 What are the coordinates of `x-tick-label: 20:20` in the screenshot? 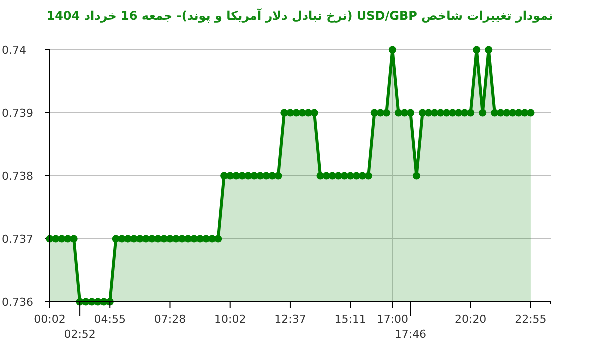 It's located at (470, 319).